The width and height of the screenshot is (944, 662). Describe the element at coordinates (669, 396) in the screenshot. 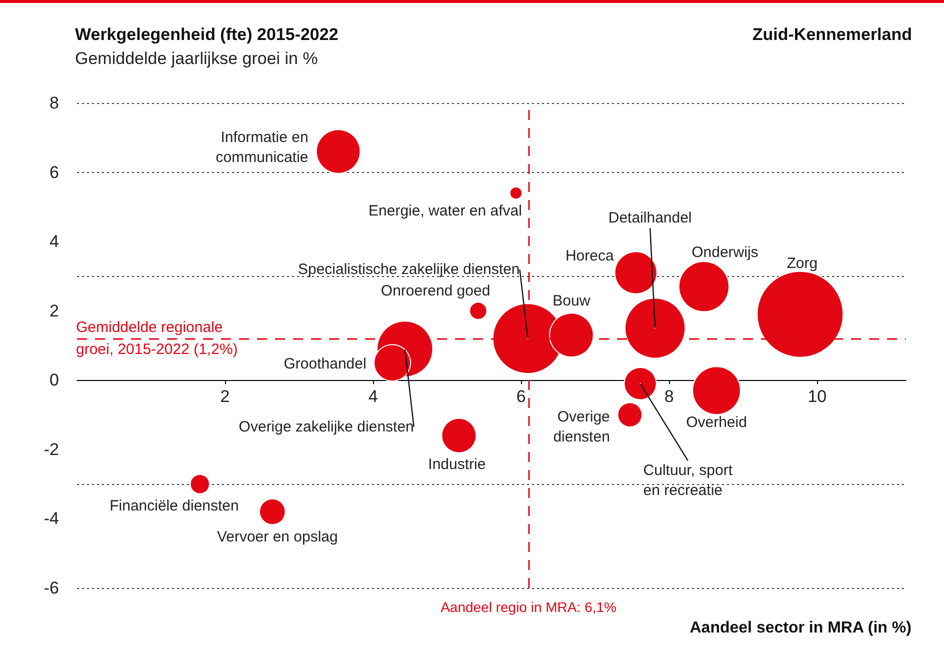

I see `x-tick-label: 8` at that location.